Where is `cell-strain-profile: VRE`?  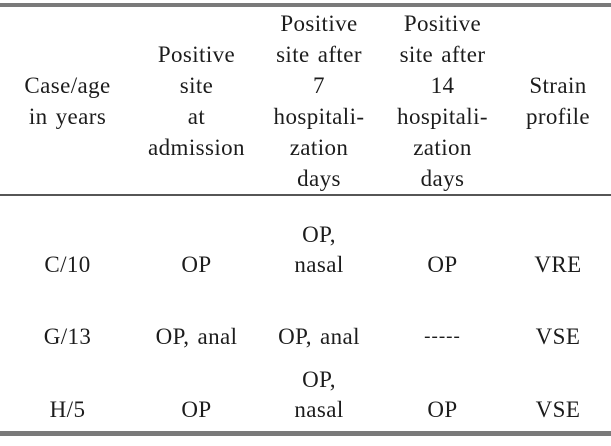 cell-strain-profile: VRE is located at coordinates (558, 264).